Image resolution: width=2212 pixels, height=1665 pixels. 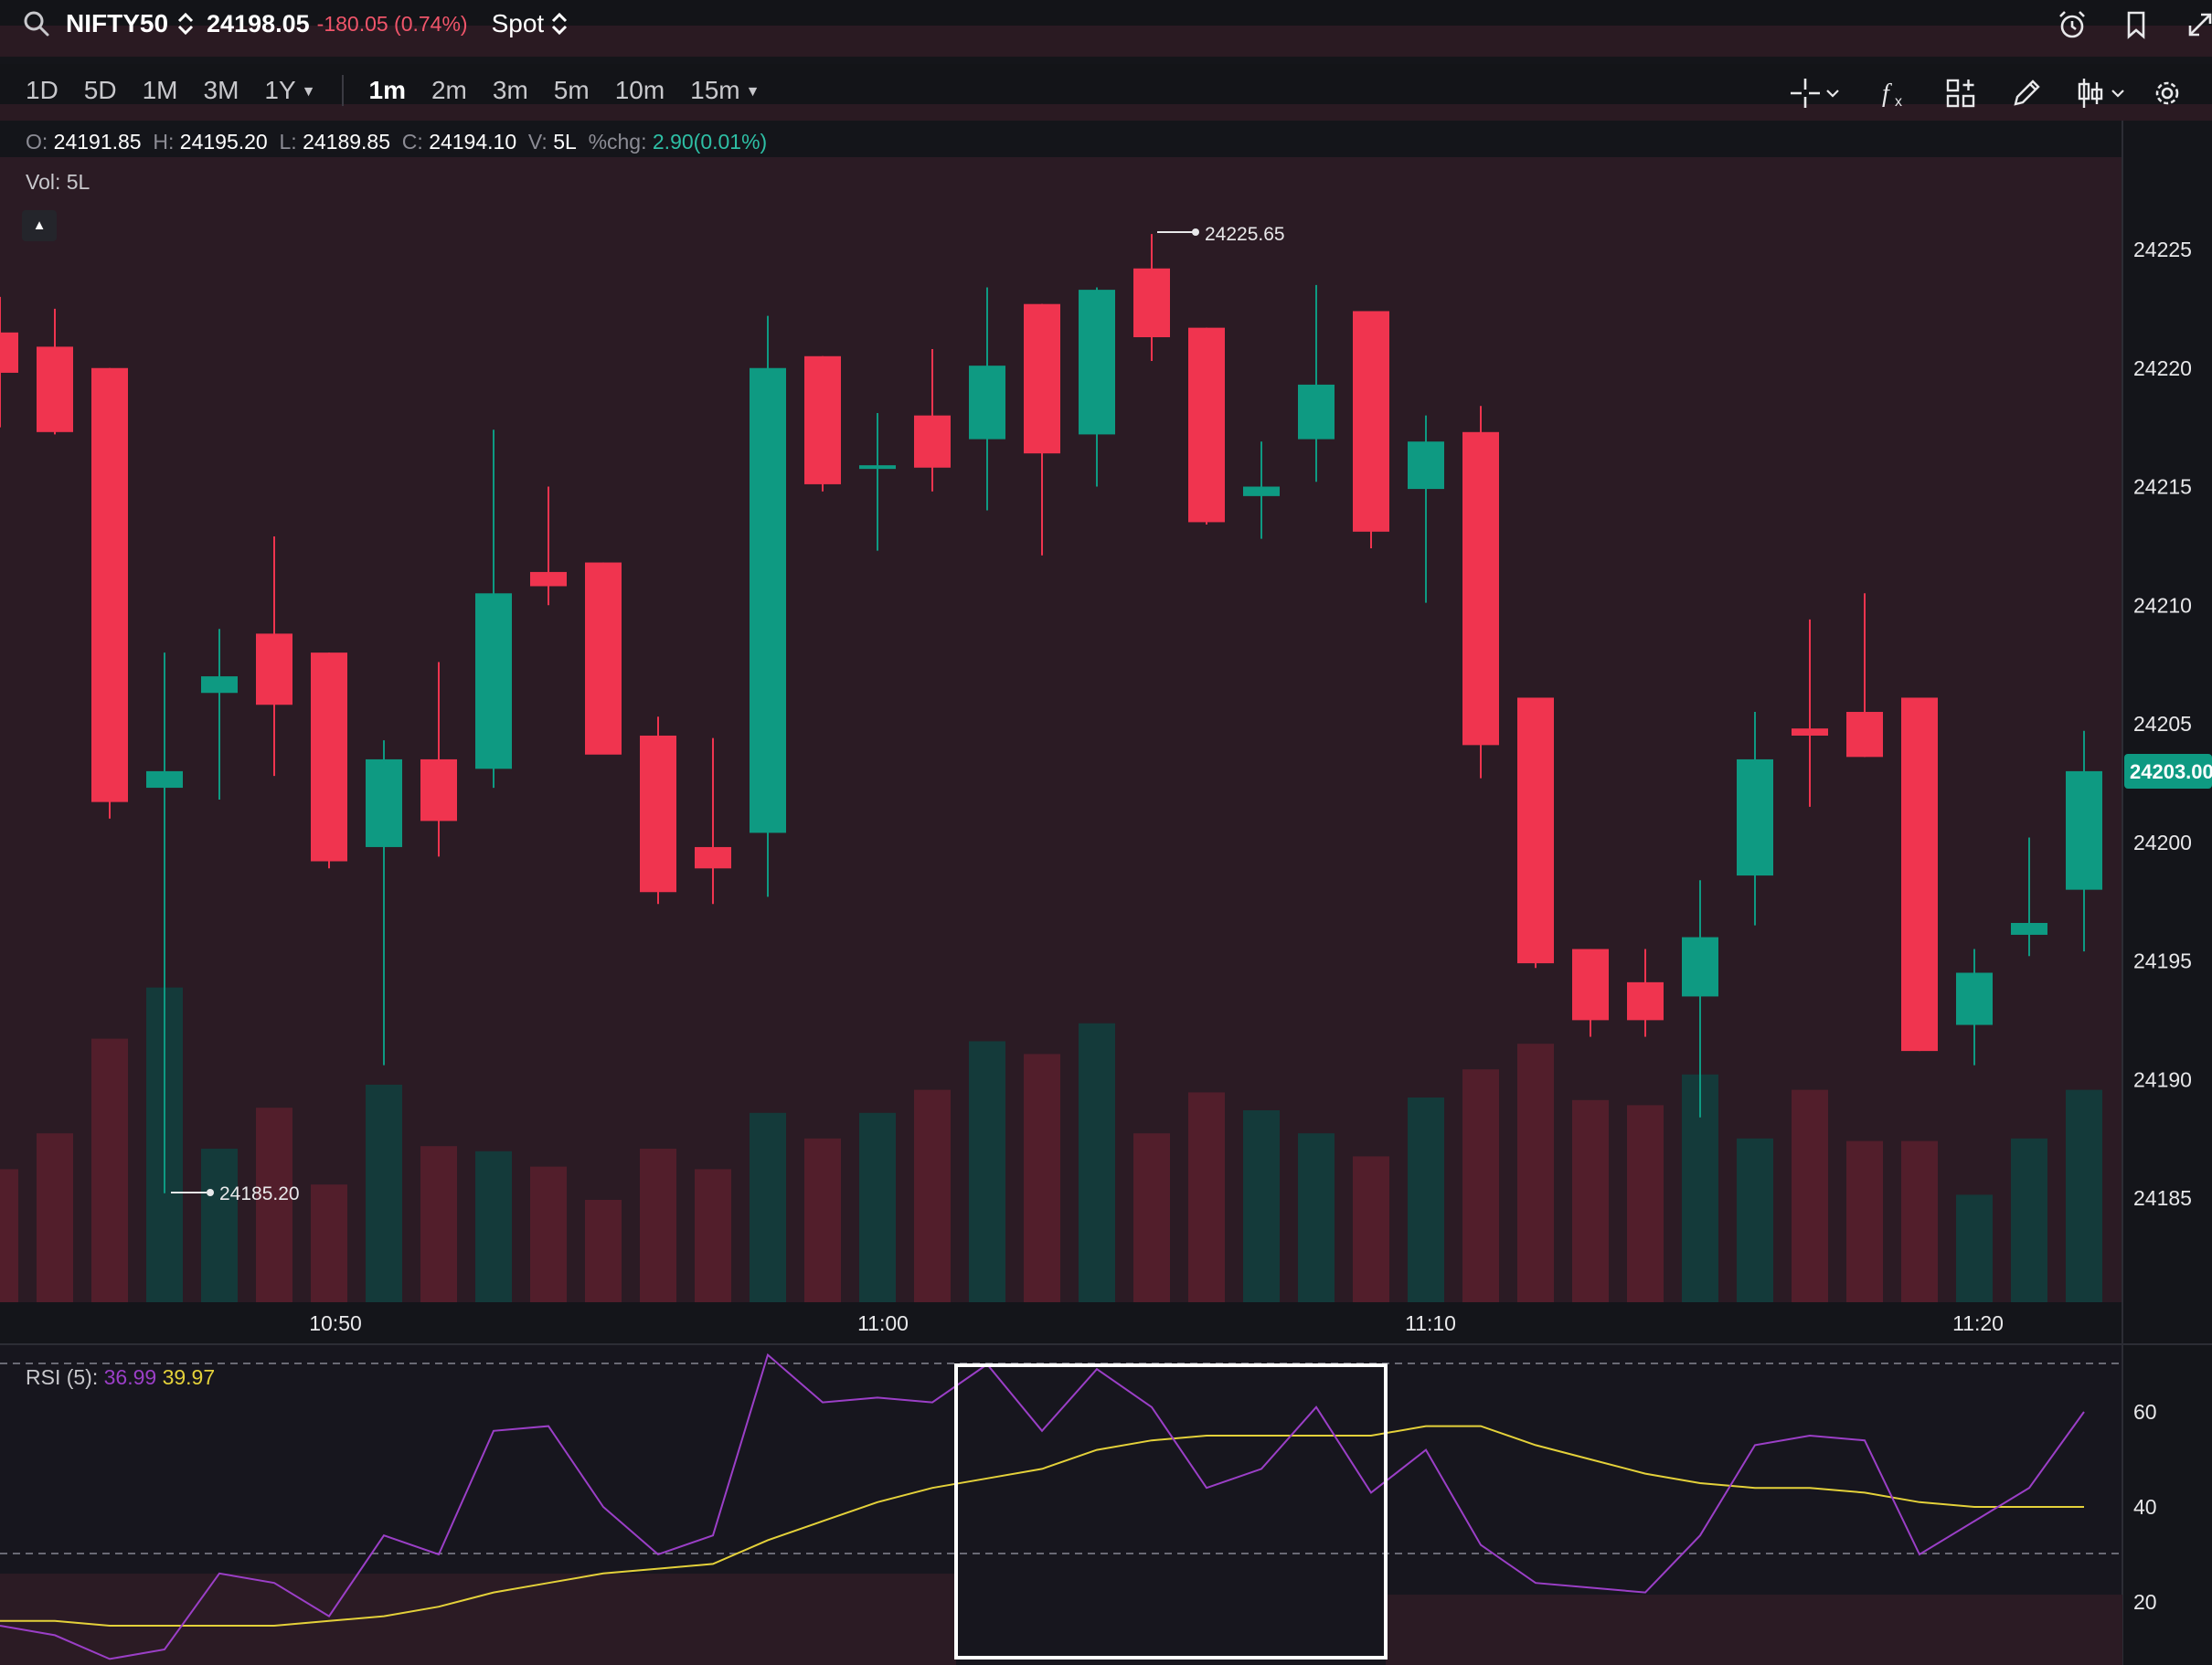 I want to click on range-5d: 5D, so click(x=100, y=90).